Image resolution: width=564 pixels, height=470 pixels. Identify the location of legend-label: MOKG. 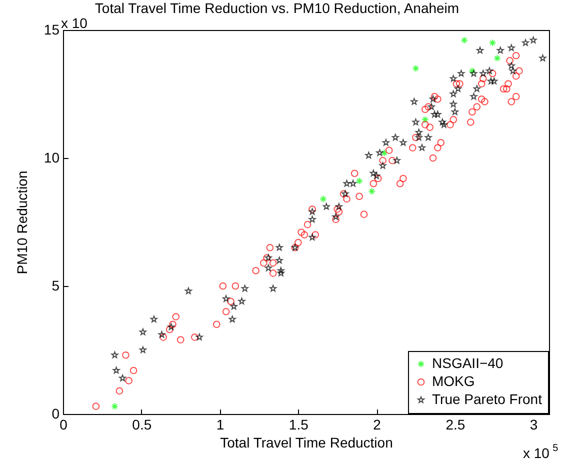
(453, 381).